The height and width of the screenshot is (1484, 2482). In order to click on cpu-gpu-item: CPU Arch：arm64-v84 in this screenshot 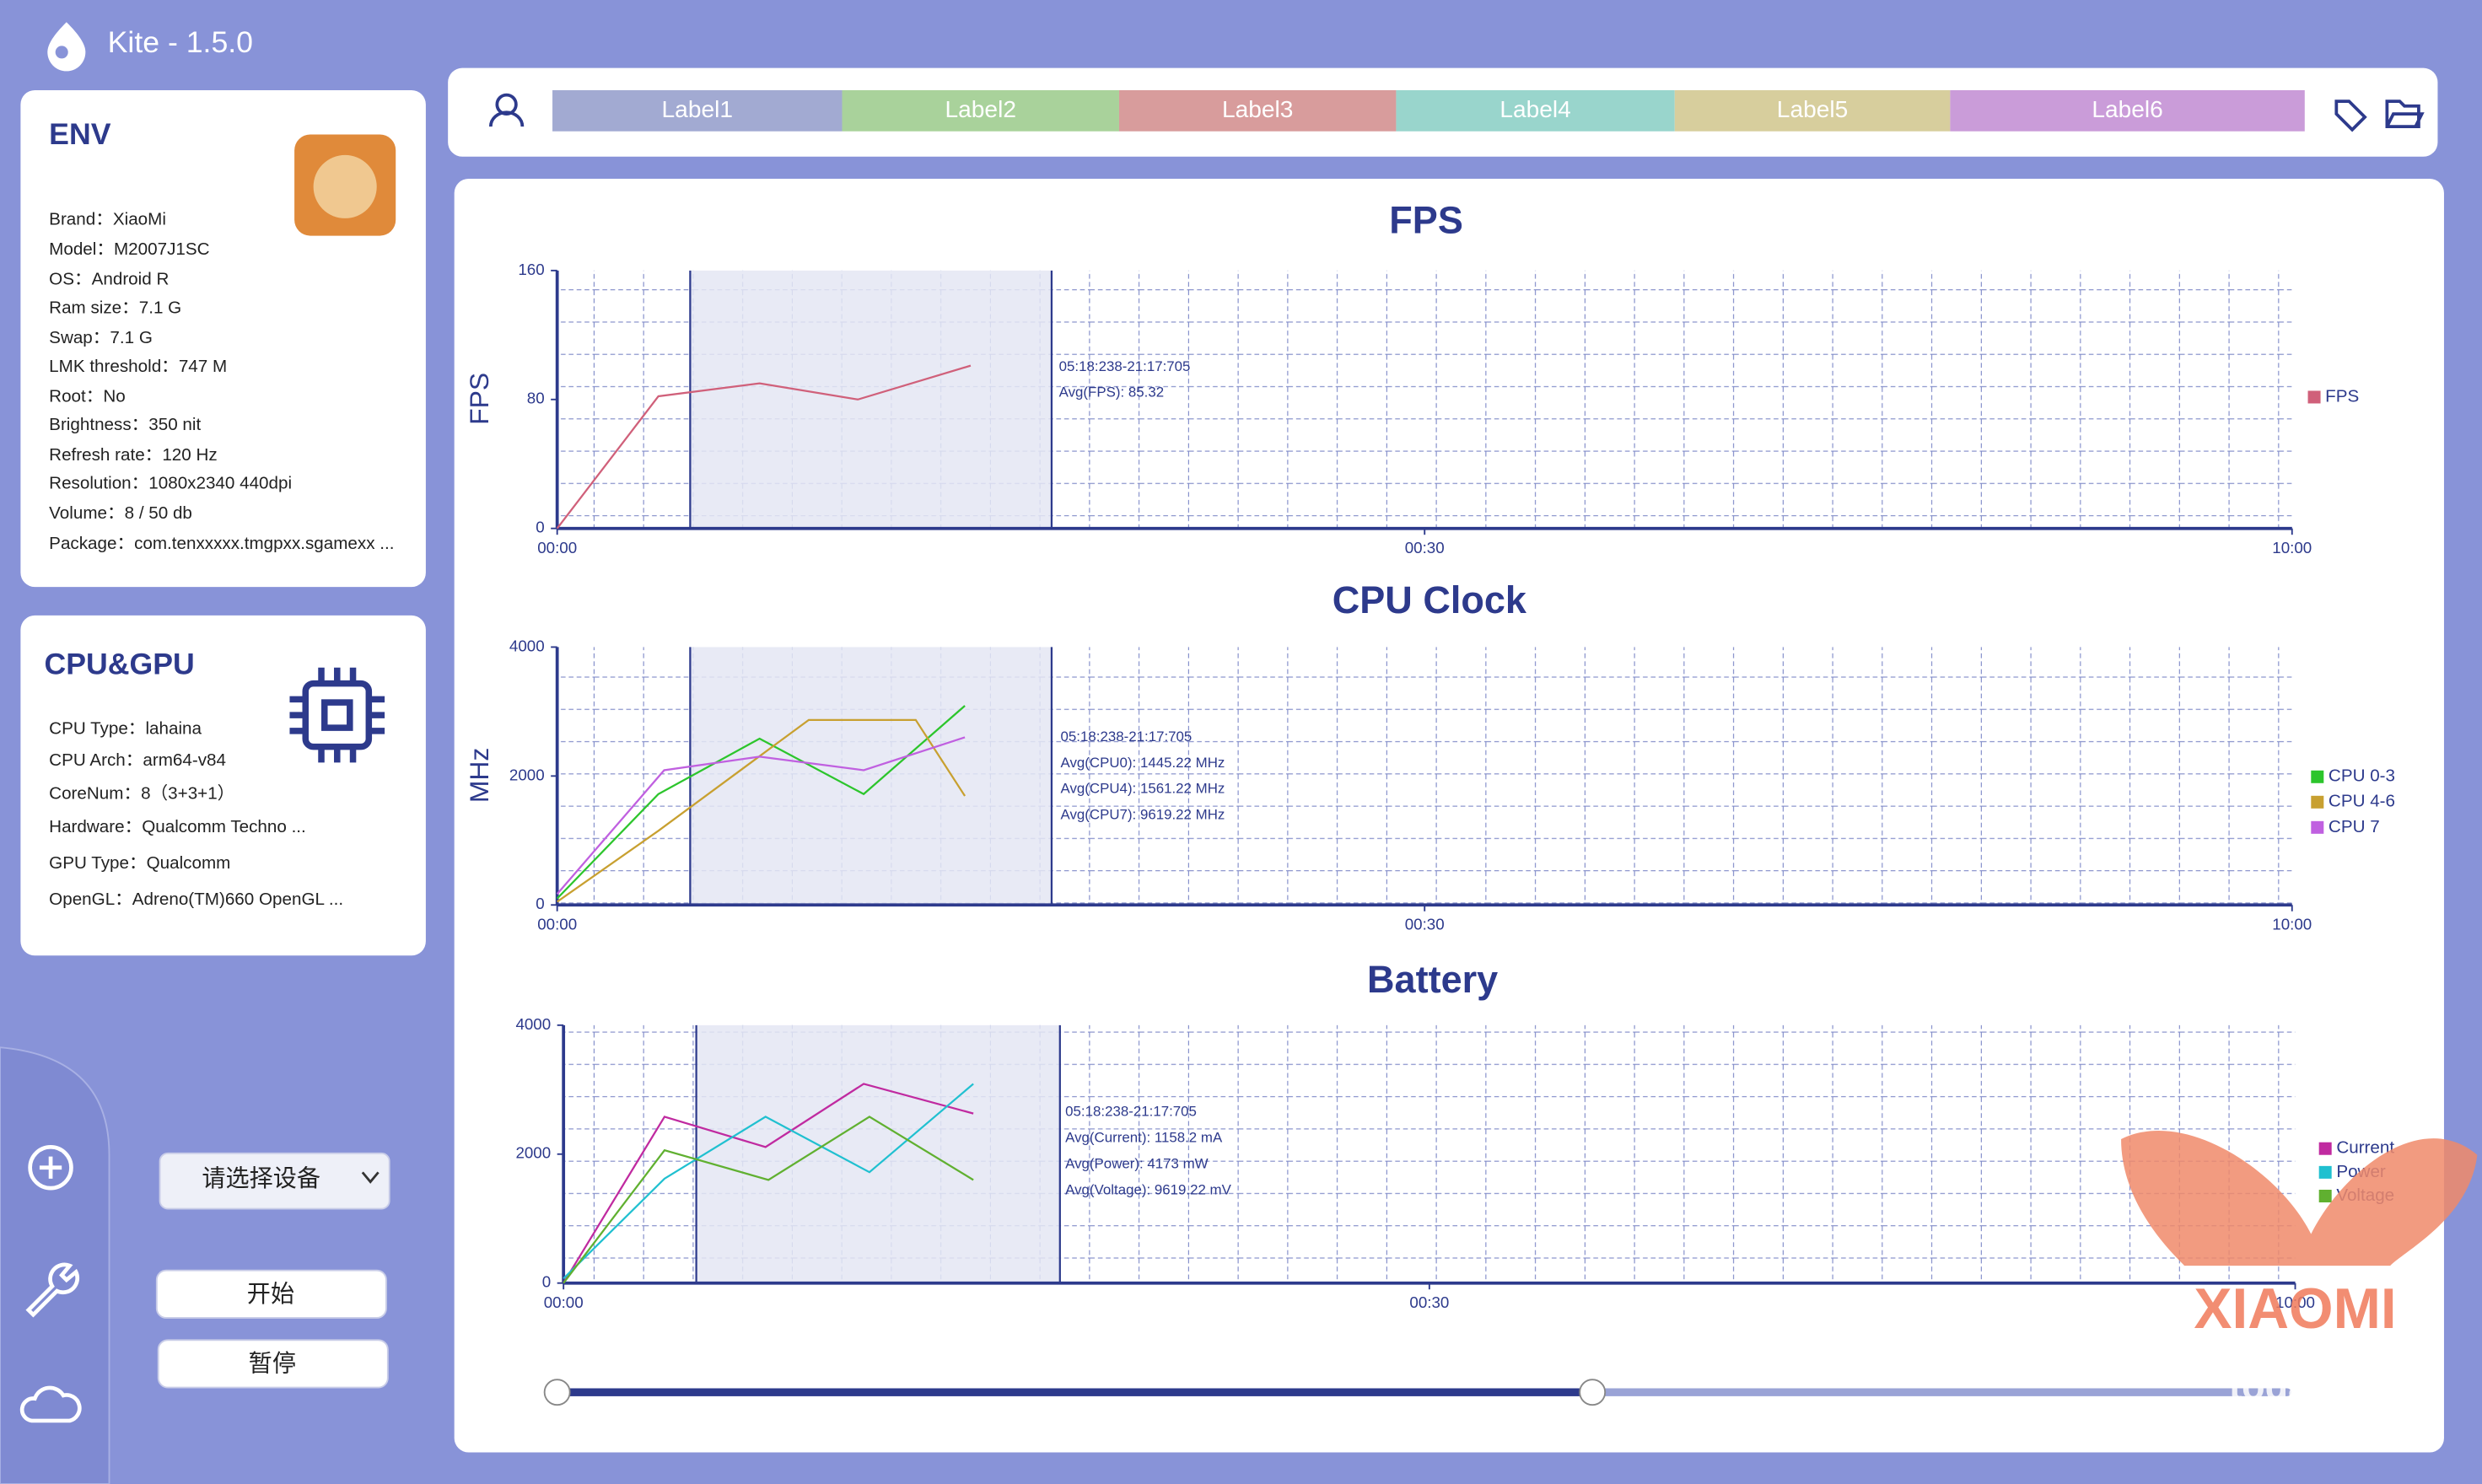, I will do `click(138, 760)`.